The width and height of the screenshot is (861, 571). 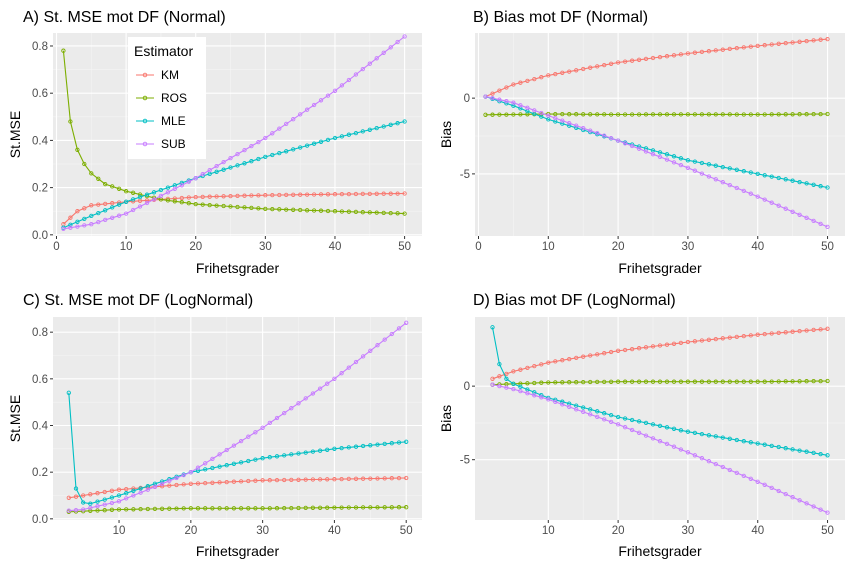 What do you see at coordinates (262, 531) in the screenshot?
I see `x-tick-label: 30` at bounding box center [262, 531].